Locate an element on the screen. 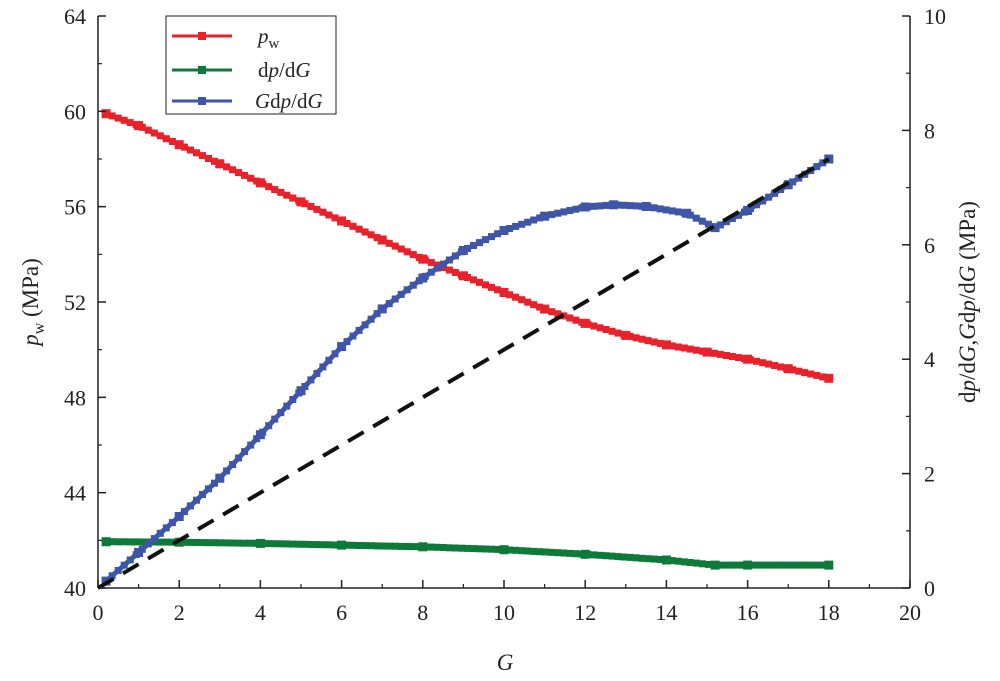  legend-marker-pw is located at coordinates (202, 36).